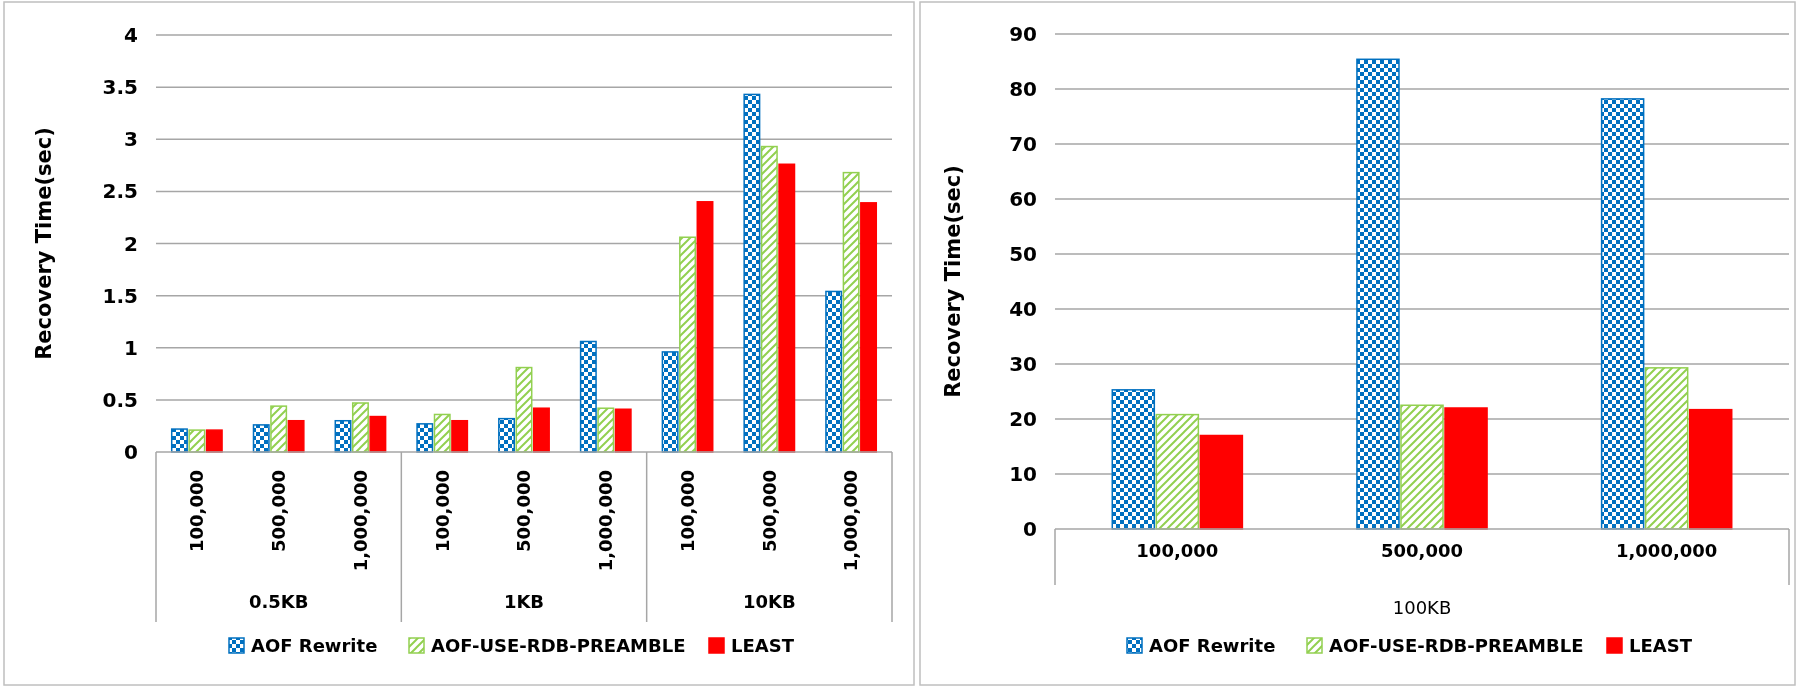 This screenshot has width=1800, height=687. What do you see at coordinates (131, 139) in the screenshot?
I see `y-tick-label: 3` at bounding box center [131, 139].